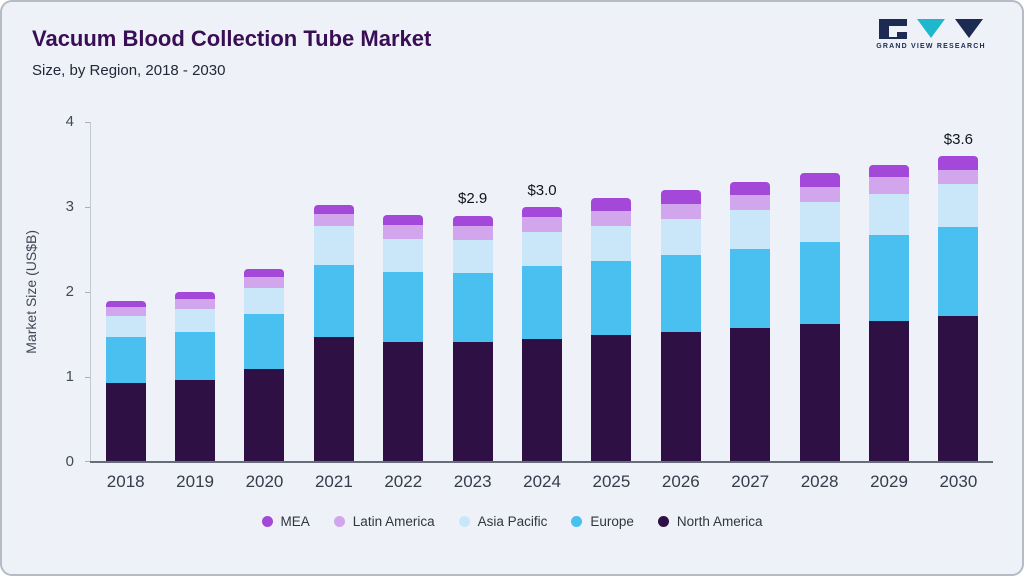 The width and height of the screenshot is (1024, 576). What do you see at coordinates (69, 206) in the screenshot?
I see `y-tick-label: 3` at bounding box center [69, 206].